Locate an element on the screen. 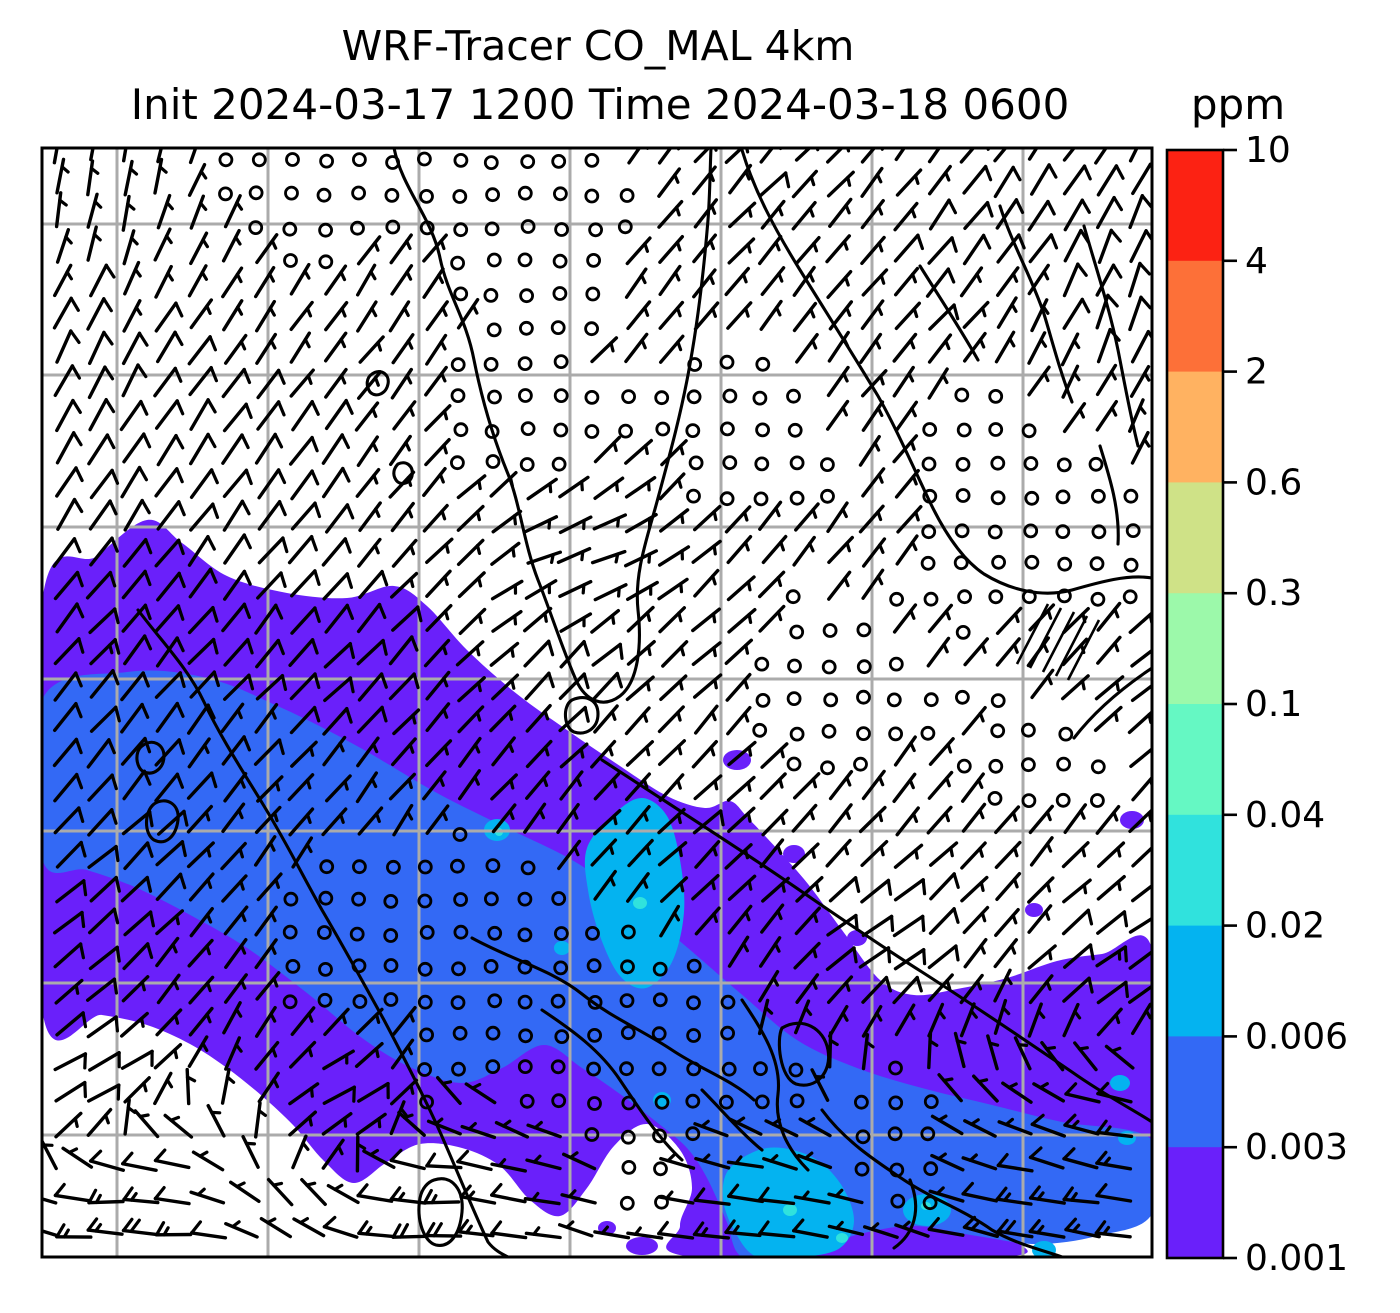 The height and width of the screenshot is (1313, 1400). plume-spot is located at coordinates (1127, 1138).